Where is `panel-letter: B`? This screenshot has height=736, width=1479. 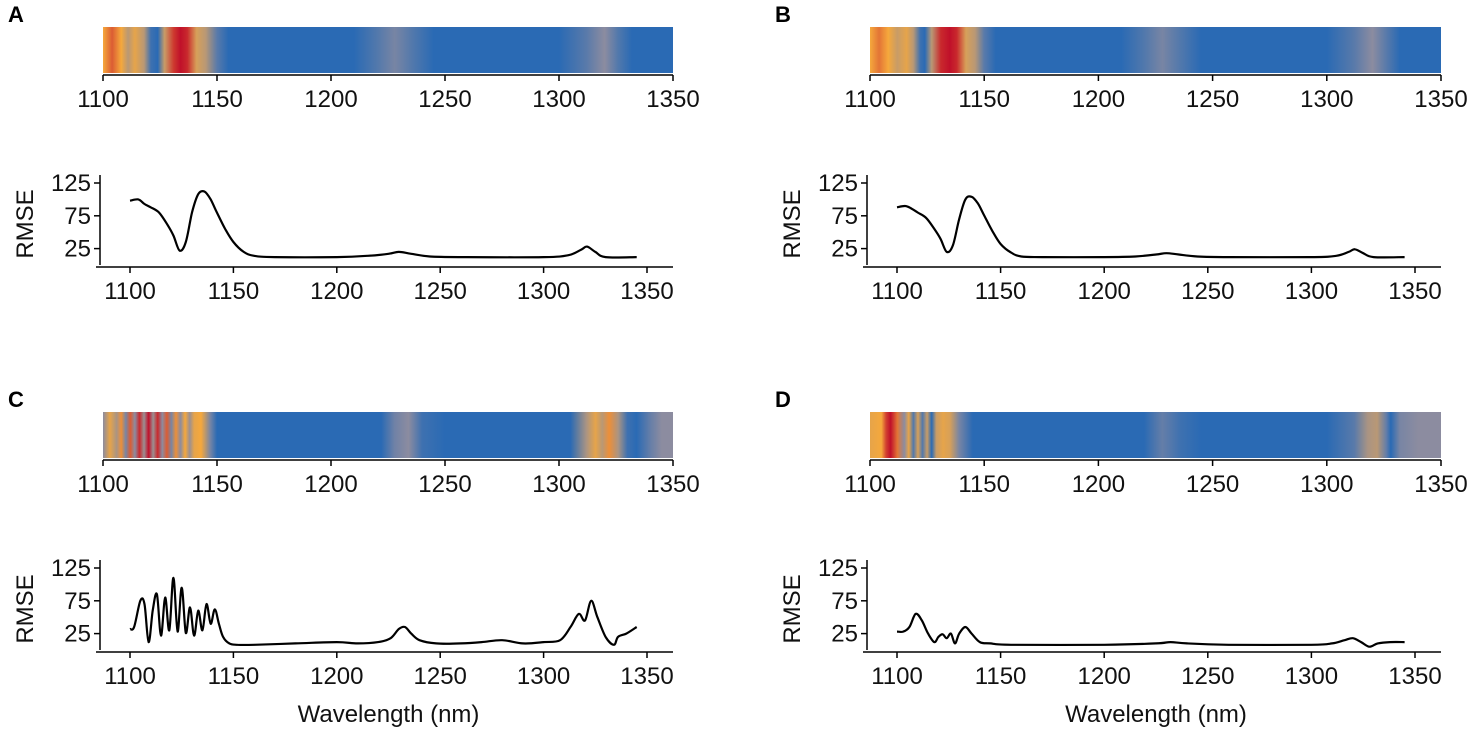
panel-letter: B is located at coordinates (783, 14).